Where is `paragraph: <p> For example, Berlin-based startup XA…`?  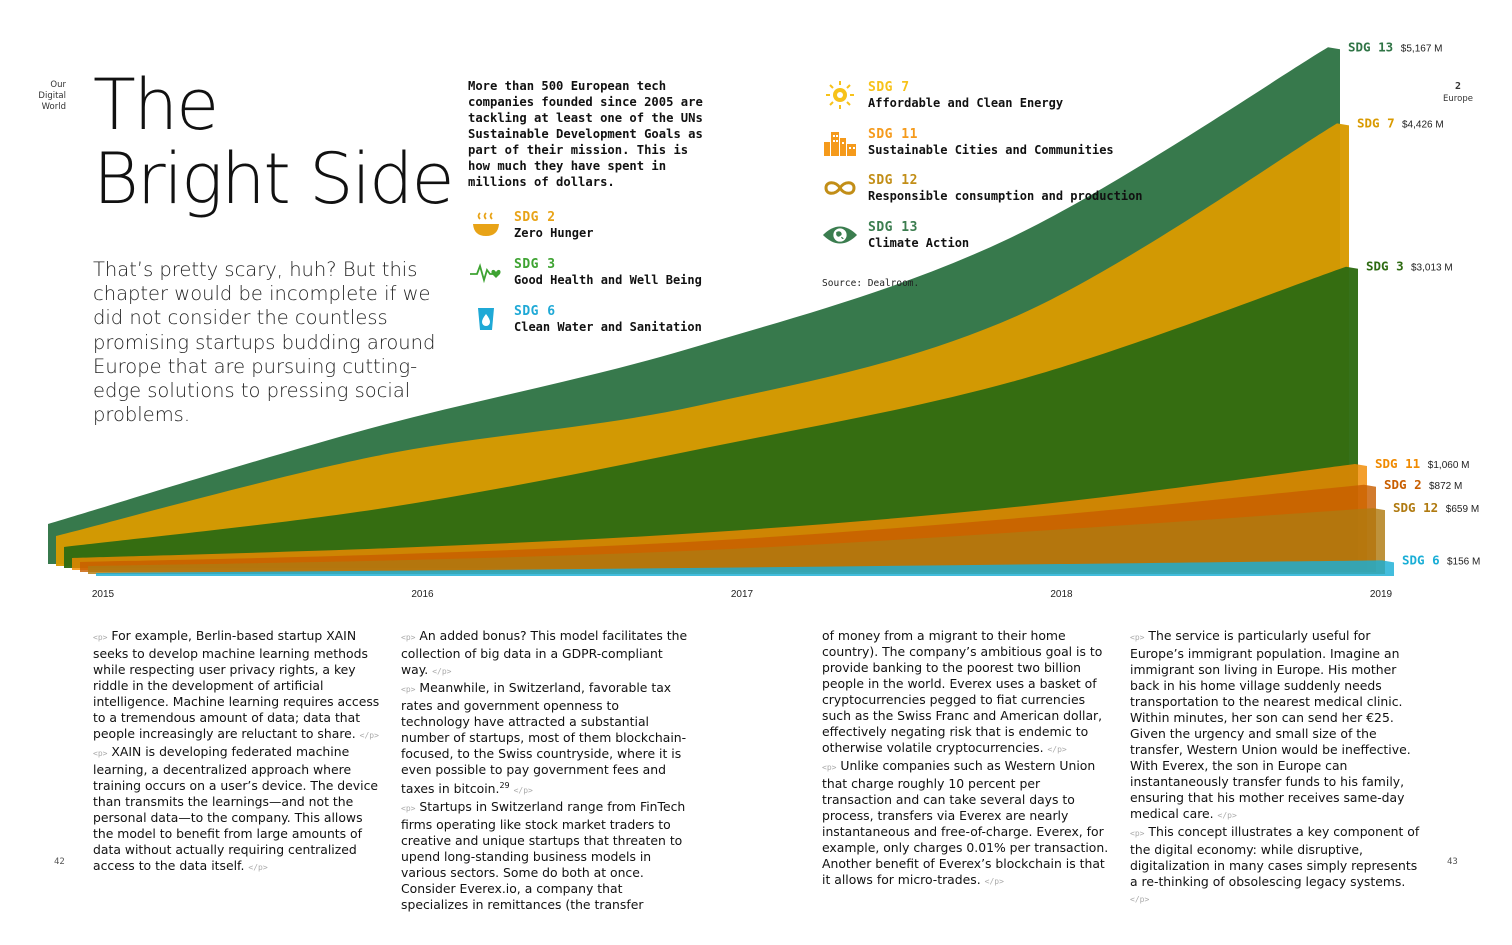 paragraph: <p> For example, Berlin-based startup XA… is located at coordinates (238, 686).